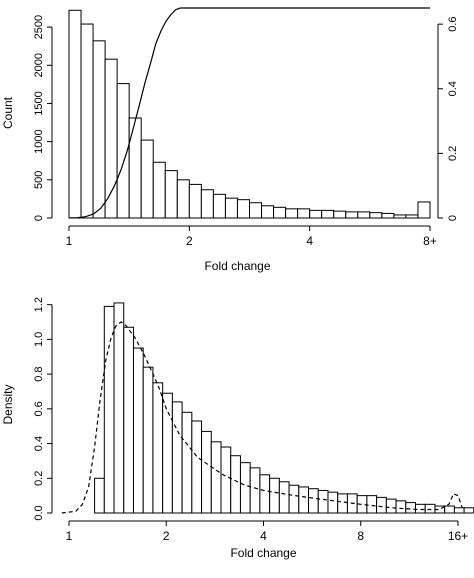 This screenshot has width=474, height=578. What do you see at coordinates (39, 339) in the screenshot?
I see `y-tick-label: 1.0` at bounding box center [39, 339].